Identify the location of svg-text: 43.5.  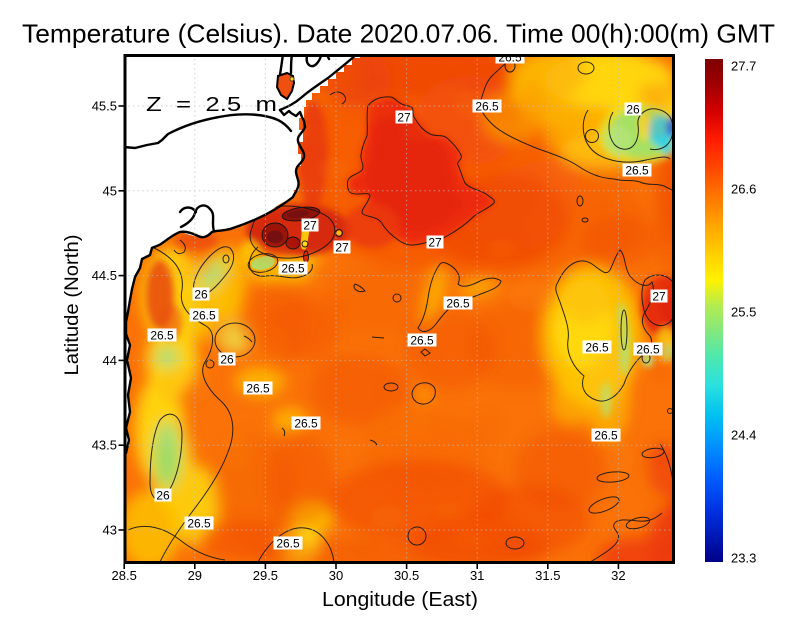
(104, 445).